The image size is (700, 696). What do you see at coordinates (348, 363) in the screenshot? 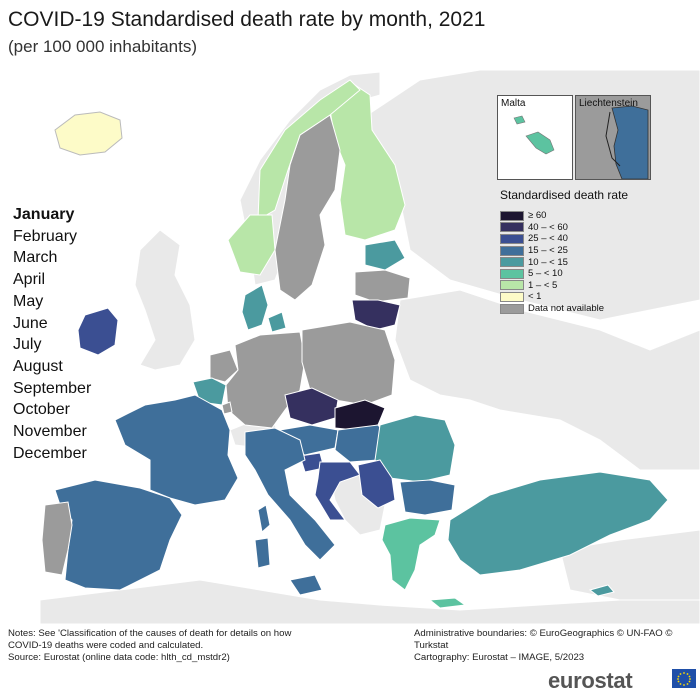
I see `country-poland` at bounding box center [348, 363].